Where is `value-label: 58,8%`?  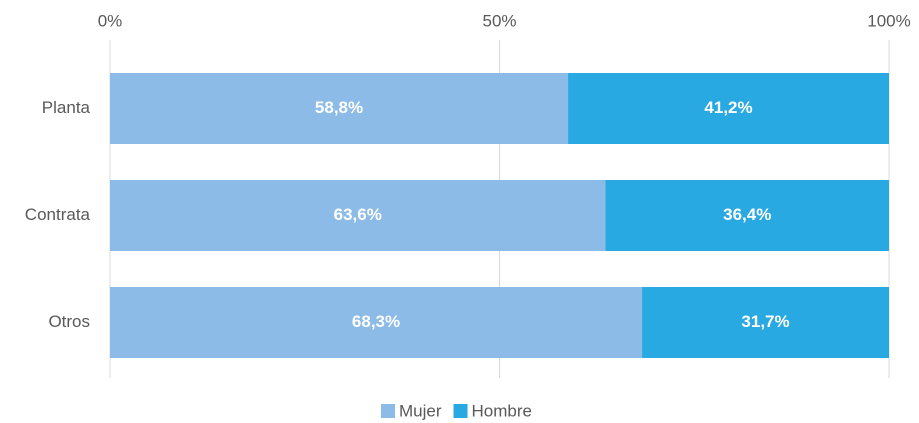 value-label: 58,8% is located at coordinates (339, 107).